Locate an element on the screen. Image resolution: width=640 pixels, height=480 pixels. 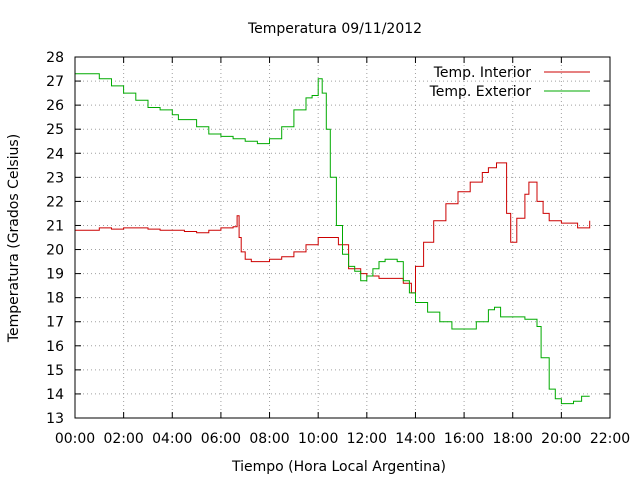
x-tick-label: 14:00 is located at coordinates (415, 439).